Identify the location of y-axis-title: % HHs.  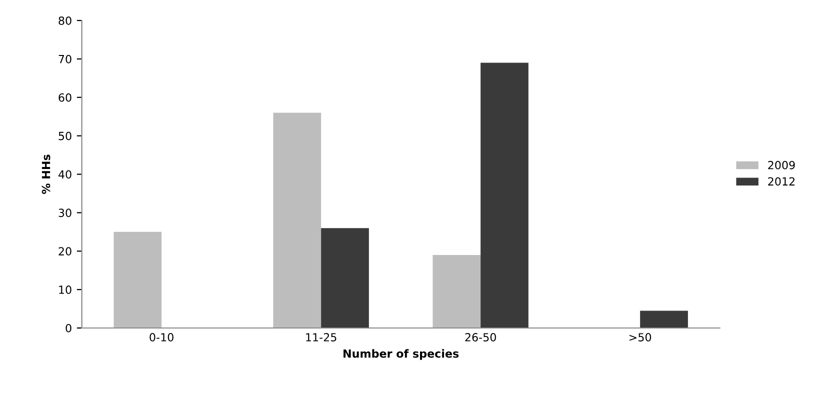
(46, 174).